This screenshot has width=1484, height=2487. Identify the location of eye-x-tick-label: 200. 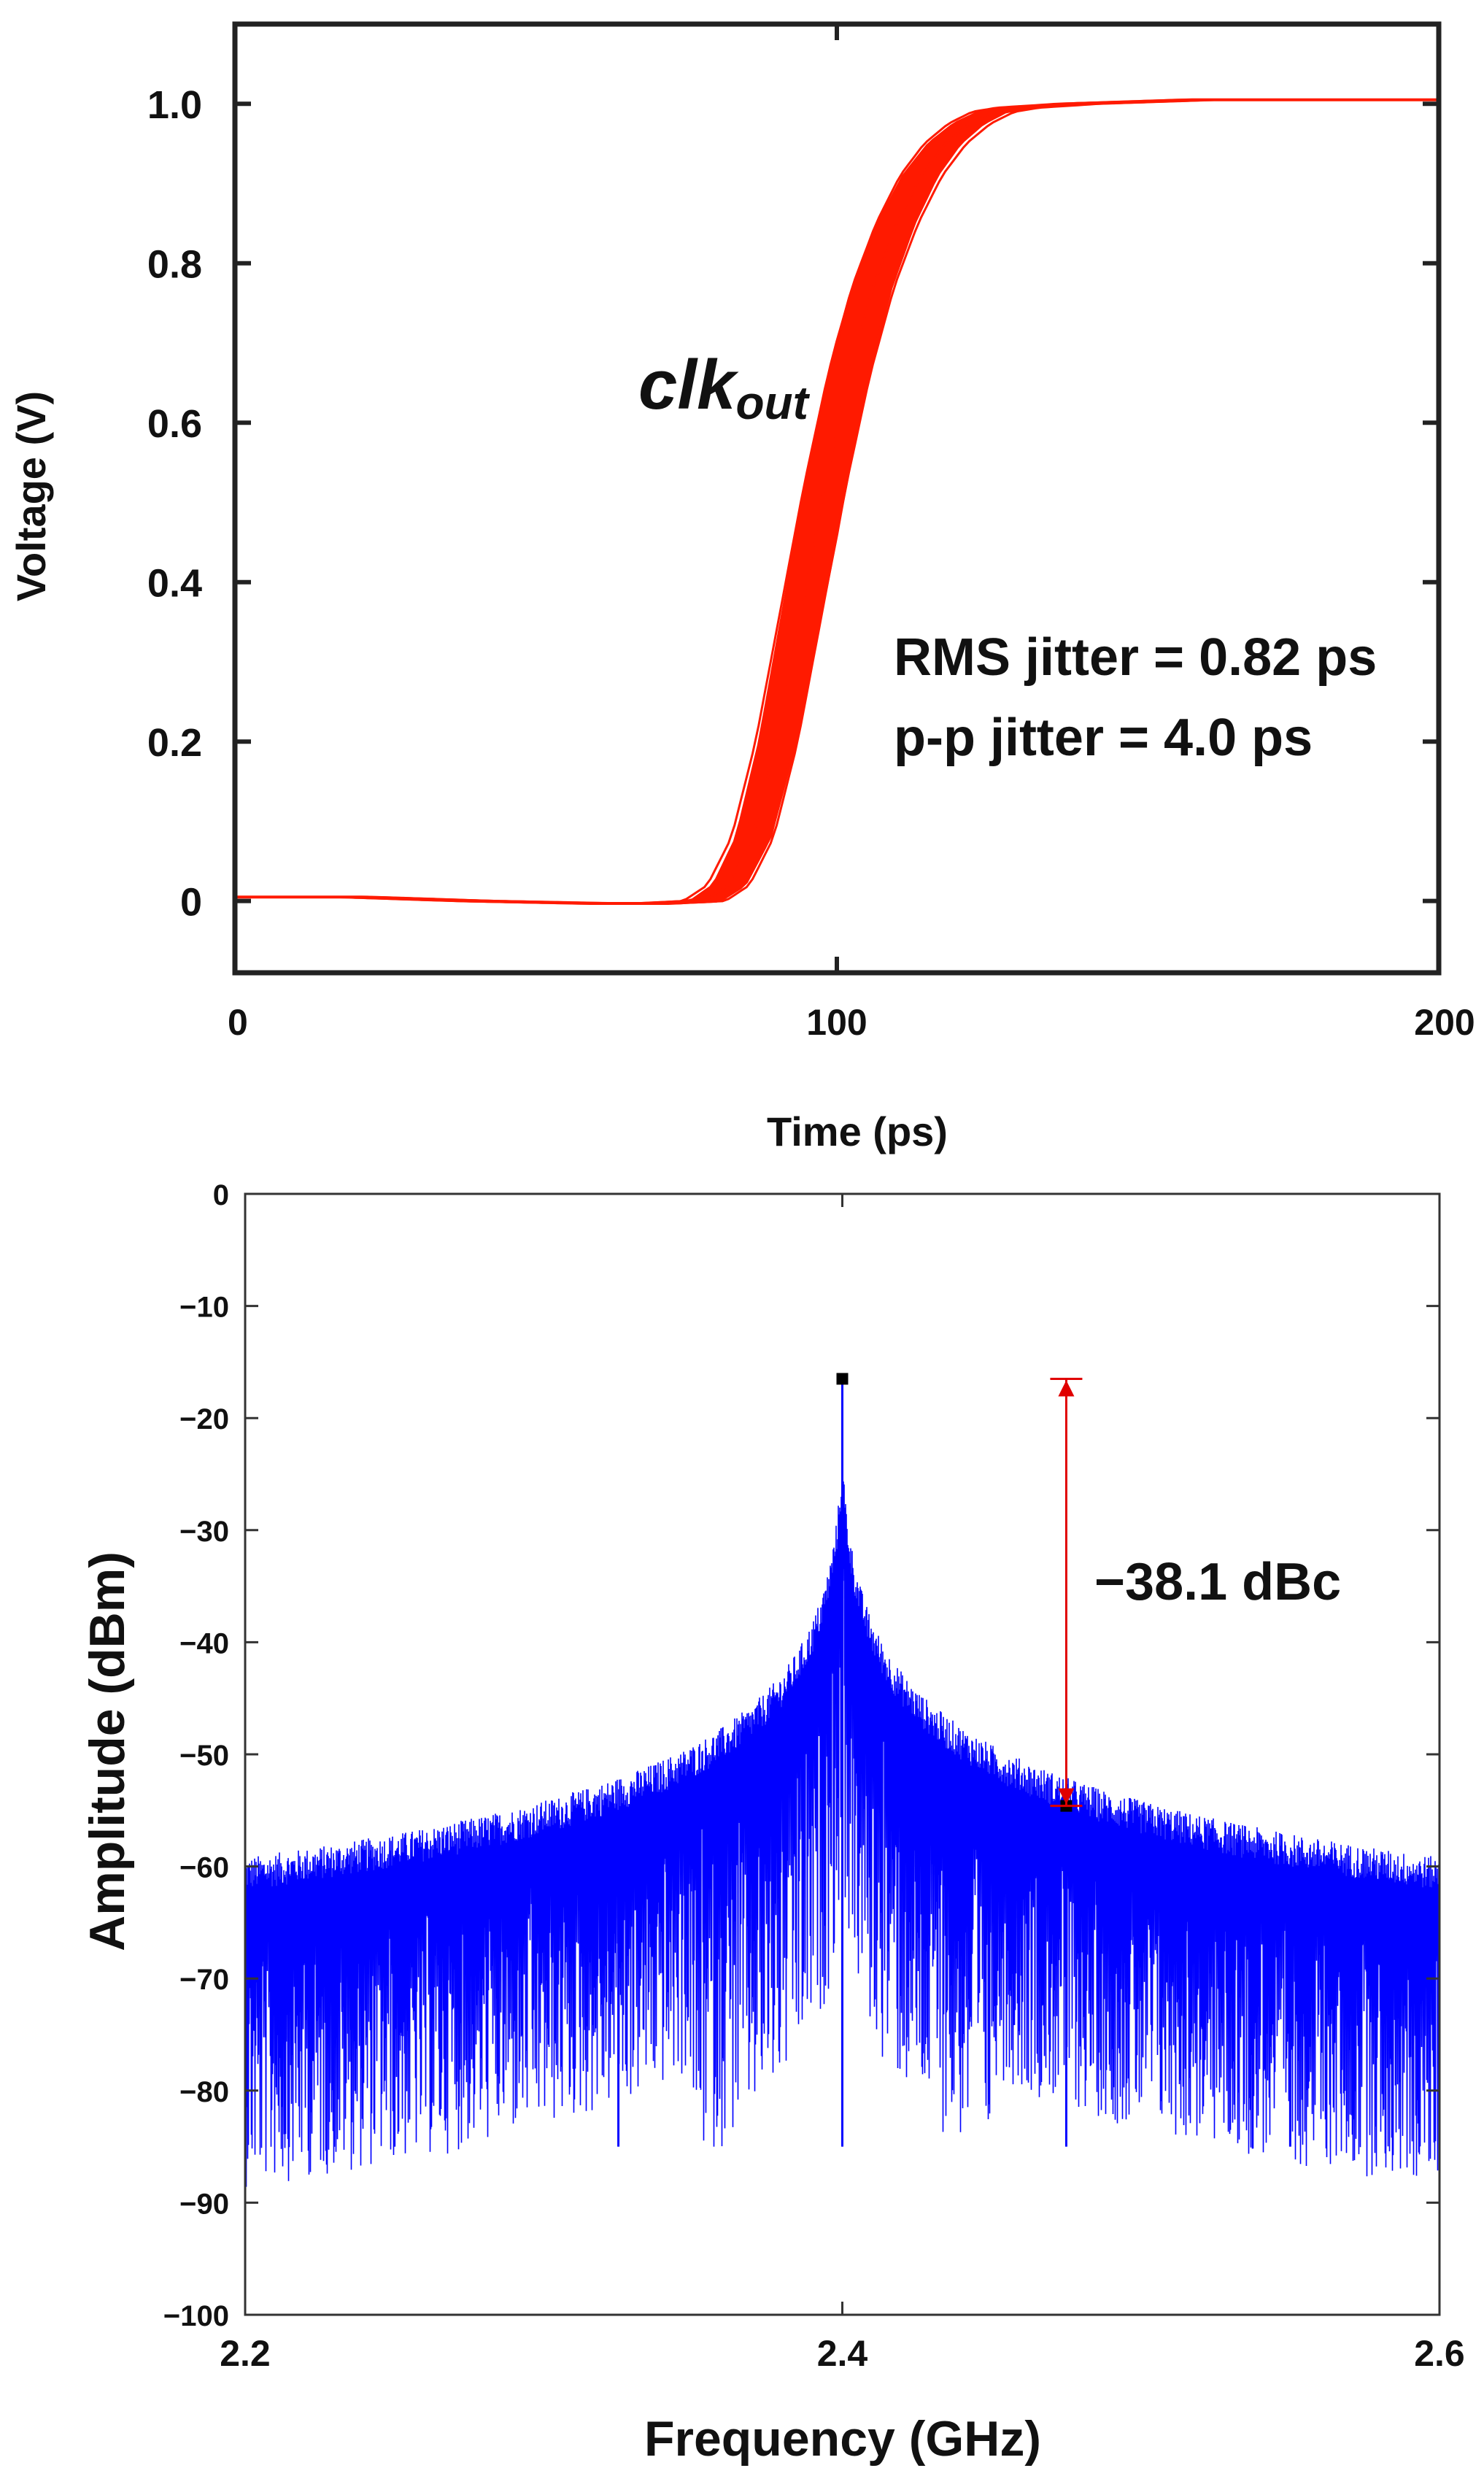
(1444, 1023).